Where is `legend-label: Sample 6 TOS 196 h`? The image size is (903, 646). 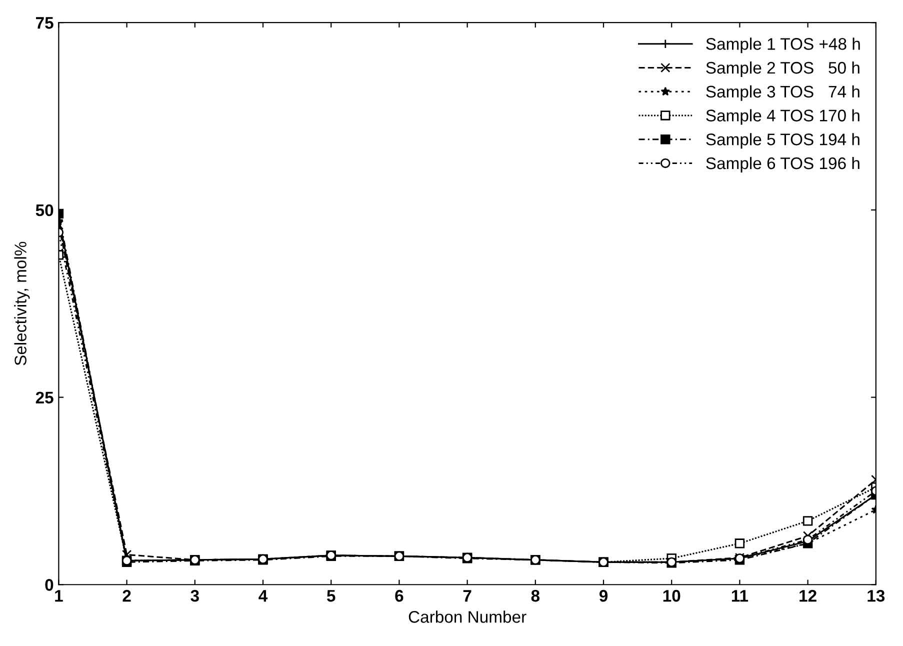 legend-label: Sample 6 TOS 196 h is located at coordinates (783, 164).